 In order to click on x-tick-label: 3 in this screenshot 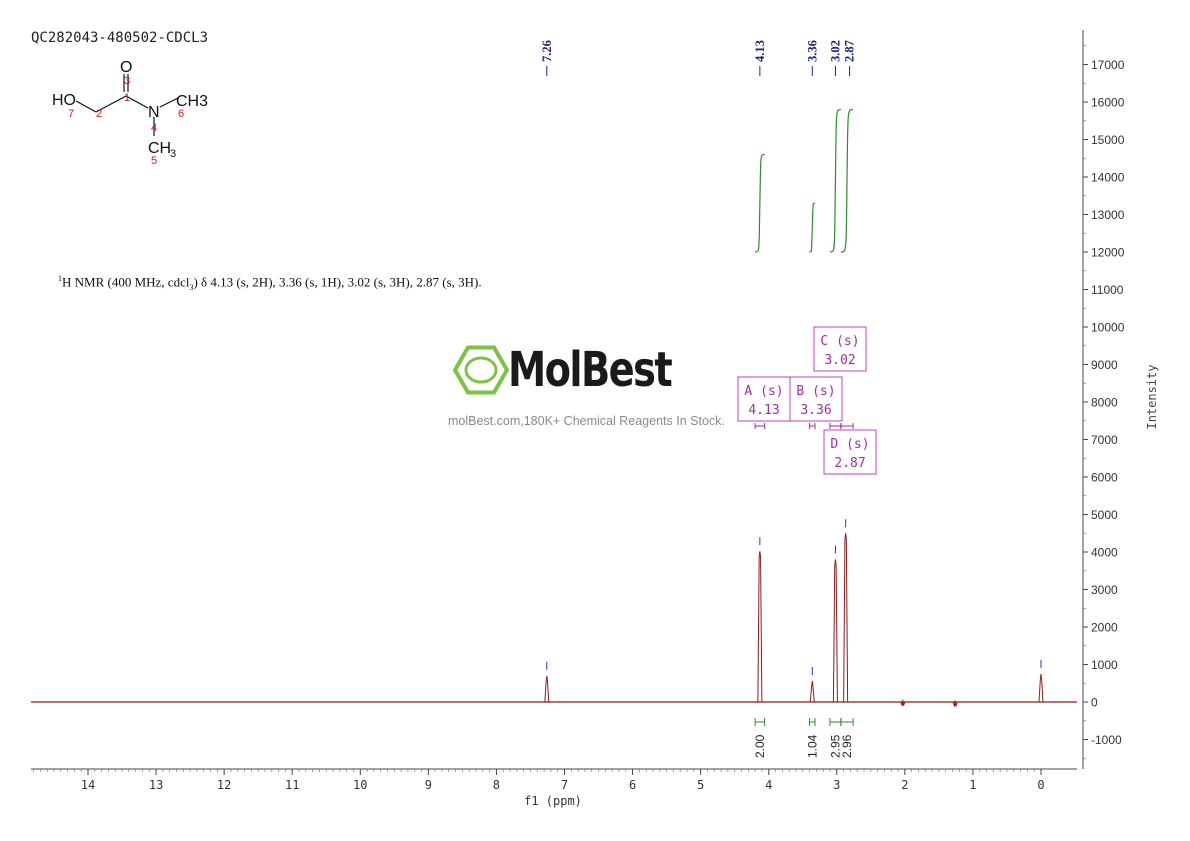, I will do `click(836, 785)`.